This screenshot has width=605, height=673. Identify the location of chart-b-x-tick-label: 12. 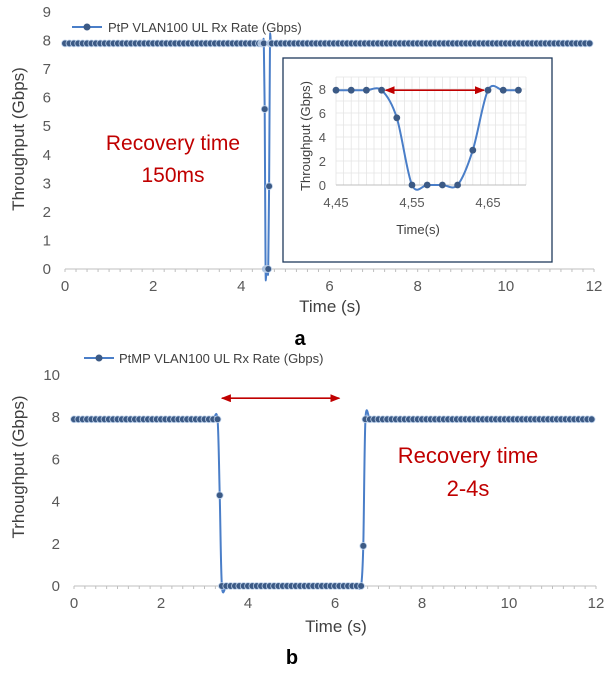
(596, 603).